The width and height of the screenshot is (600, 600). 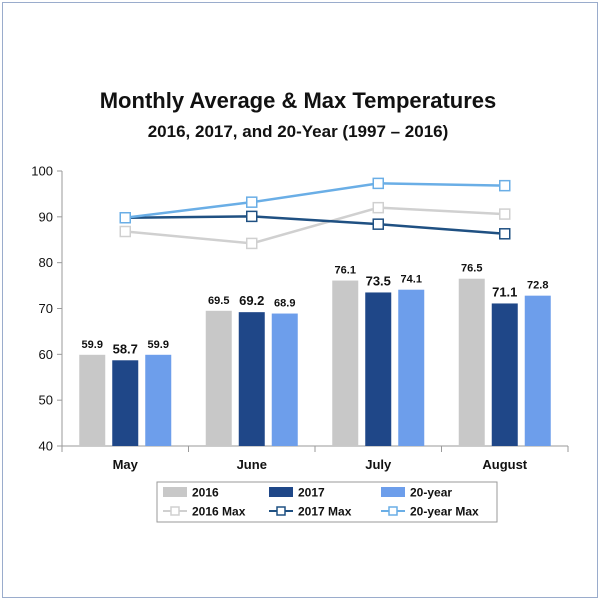 I want to click on y-tick-label: 70, so click(x=46, y=308).